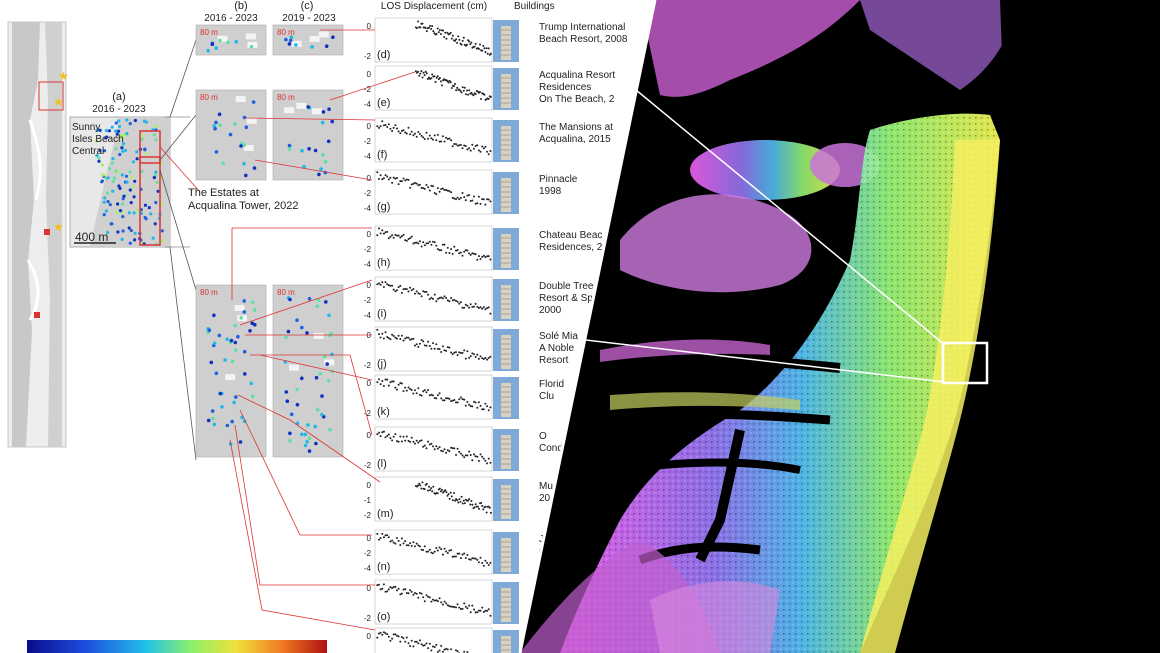  Describe the element at coordinates (369, 588) in the screenshot. I see `y-tick-label: 0` at that location.